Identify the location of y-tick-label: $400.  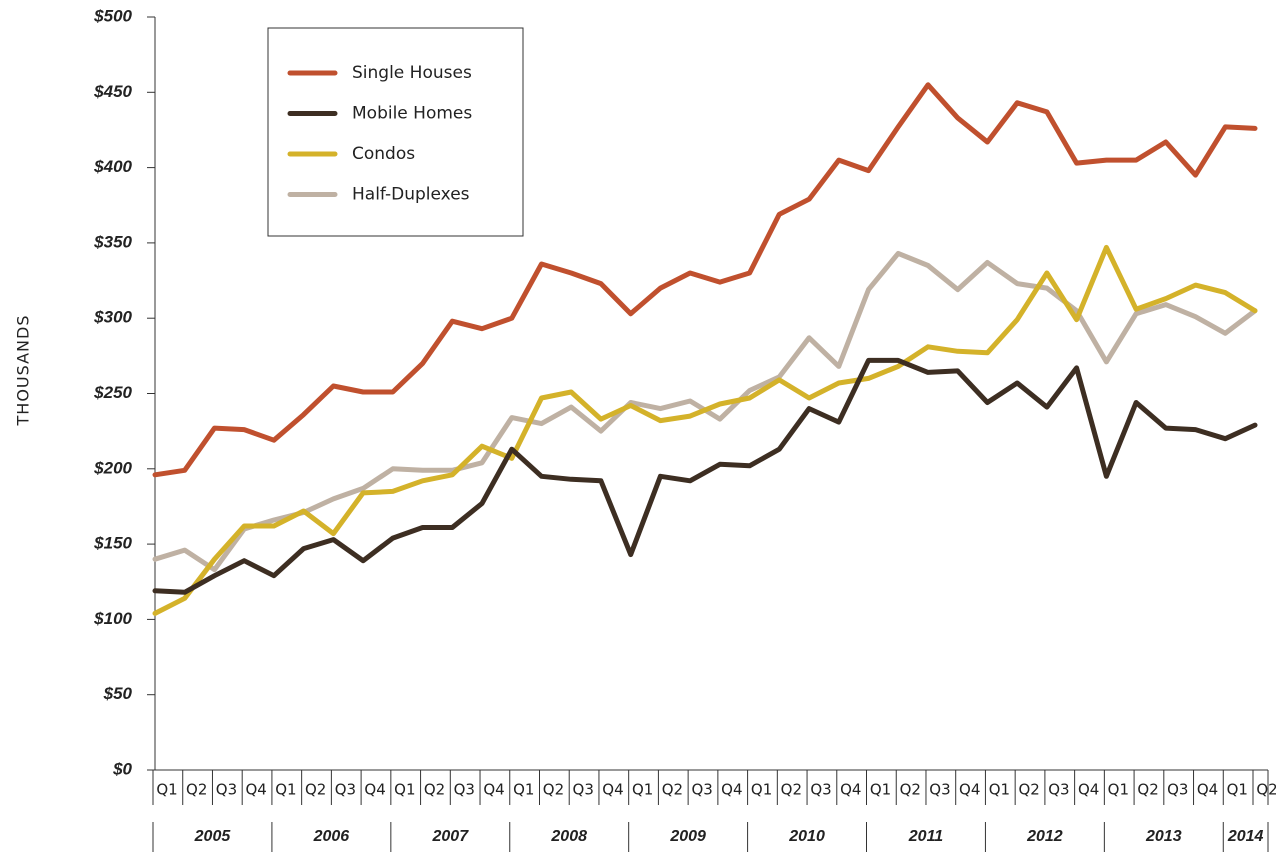
(112, 166).